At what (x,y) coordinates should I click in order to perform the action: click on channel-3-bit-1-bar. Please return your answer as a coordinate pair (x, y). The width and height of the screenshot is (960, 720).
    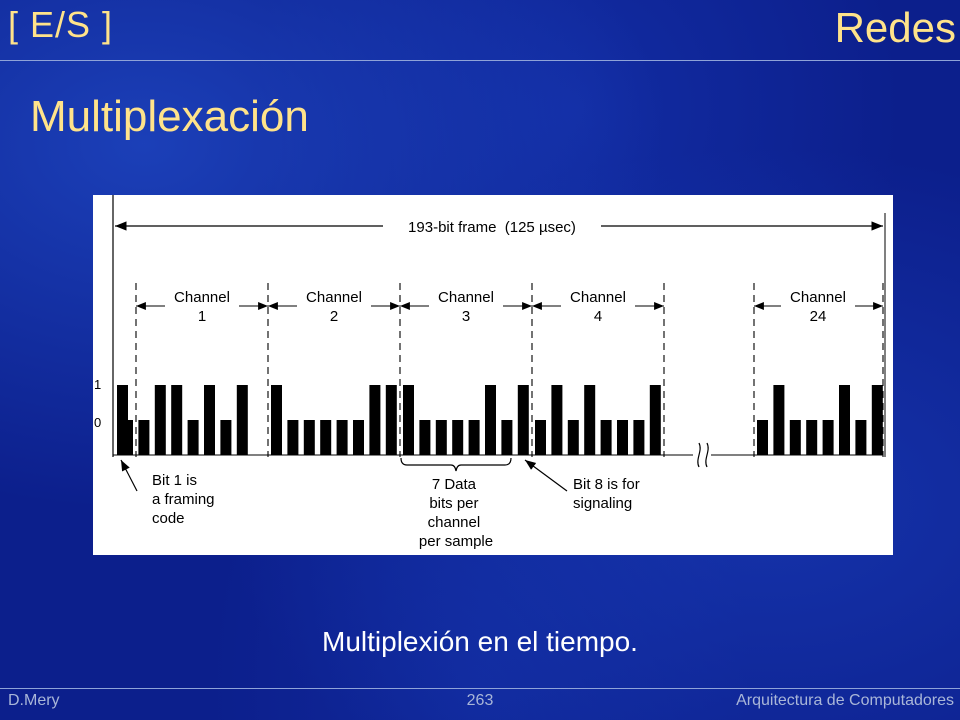
    Looking at the image, I should click on (408, 420).